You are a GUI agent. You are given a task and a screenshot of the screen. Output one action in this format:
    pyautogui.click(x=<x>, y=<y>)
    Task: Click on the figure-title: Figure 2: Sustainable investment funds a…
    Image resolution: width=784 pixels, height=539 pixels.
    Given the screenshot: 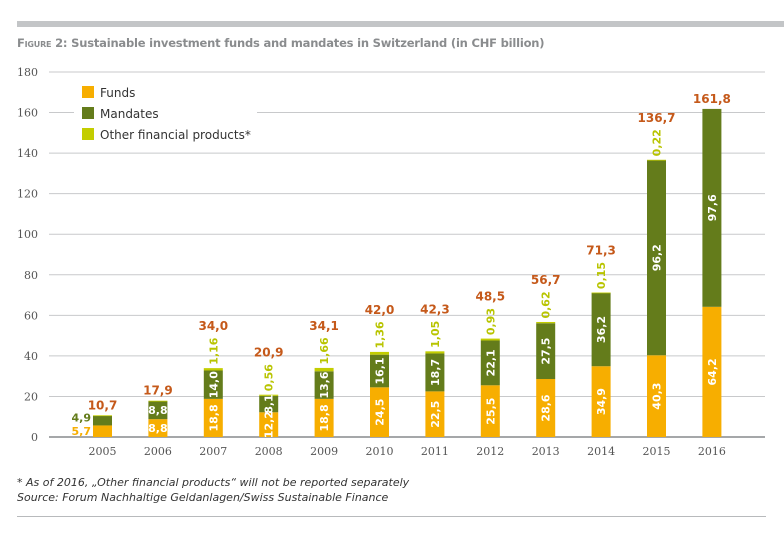 What is the action you would take?
    pyautogui.click(x=281, y=43)
    